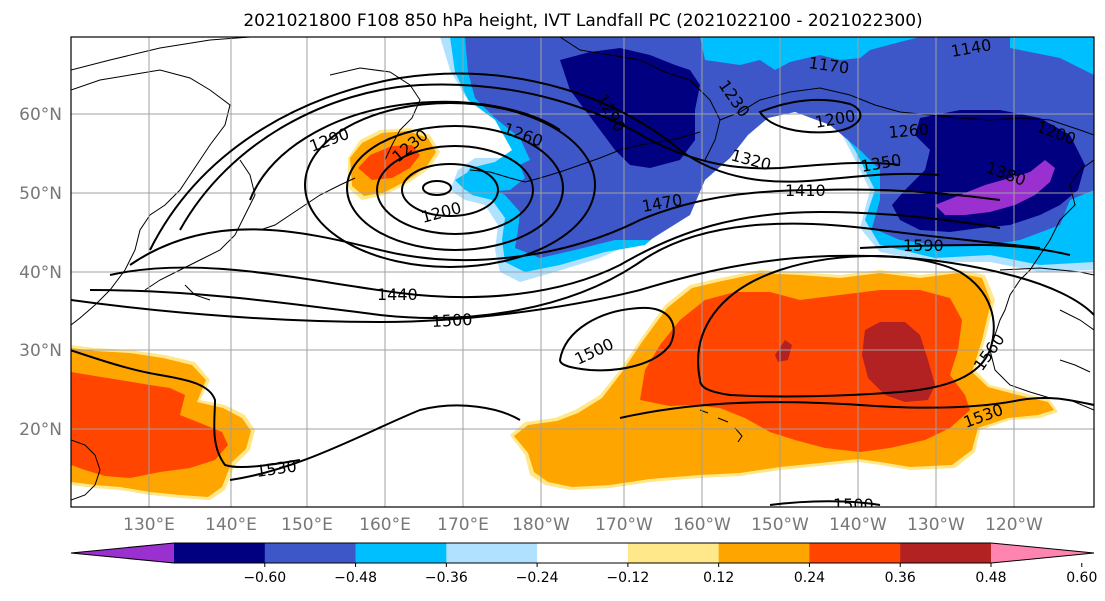  What do you see at coordinates (264, 578) in the screenshot?
I see `colorbar-tick-label: −0.60` at bounding box center [264, 578].